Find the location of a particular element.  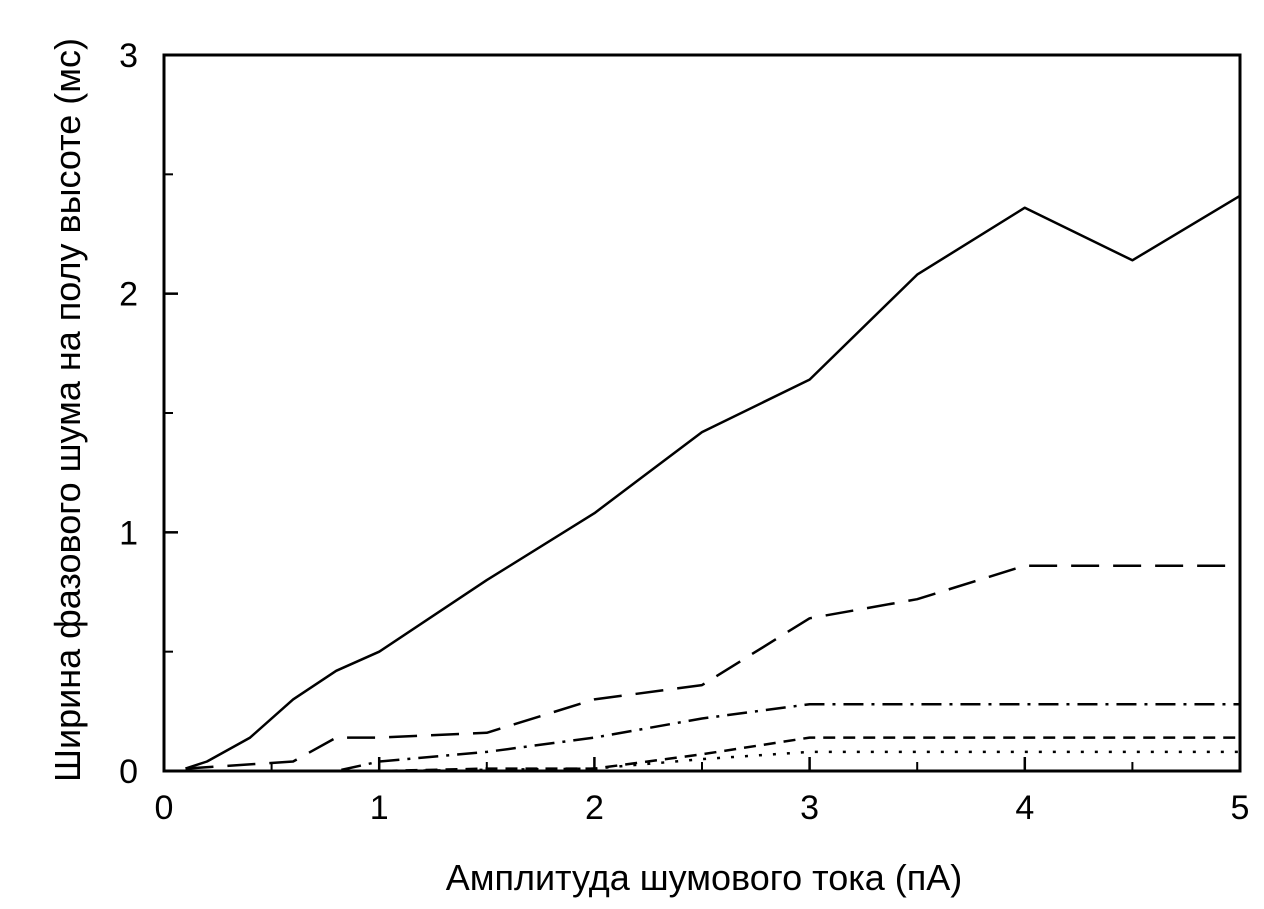

x-tick-label: 0 is located at coordinates (164, 808).